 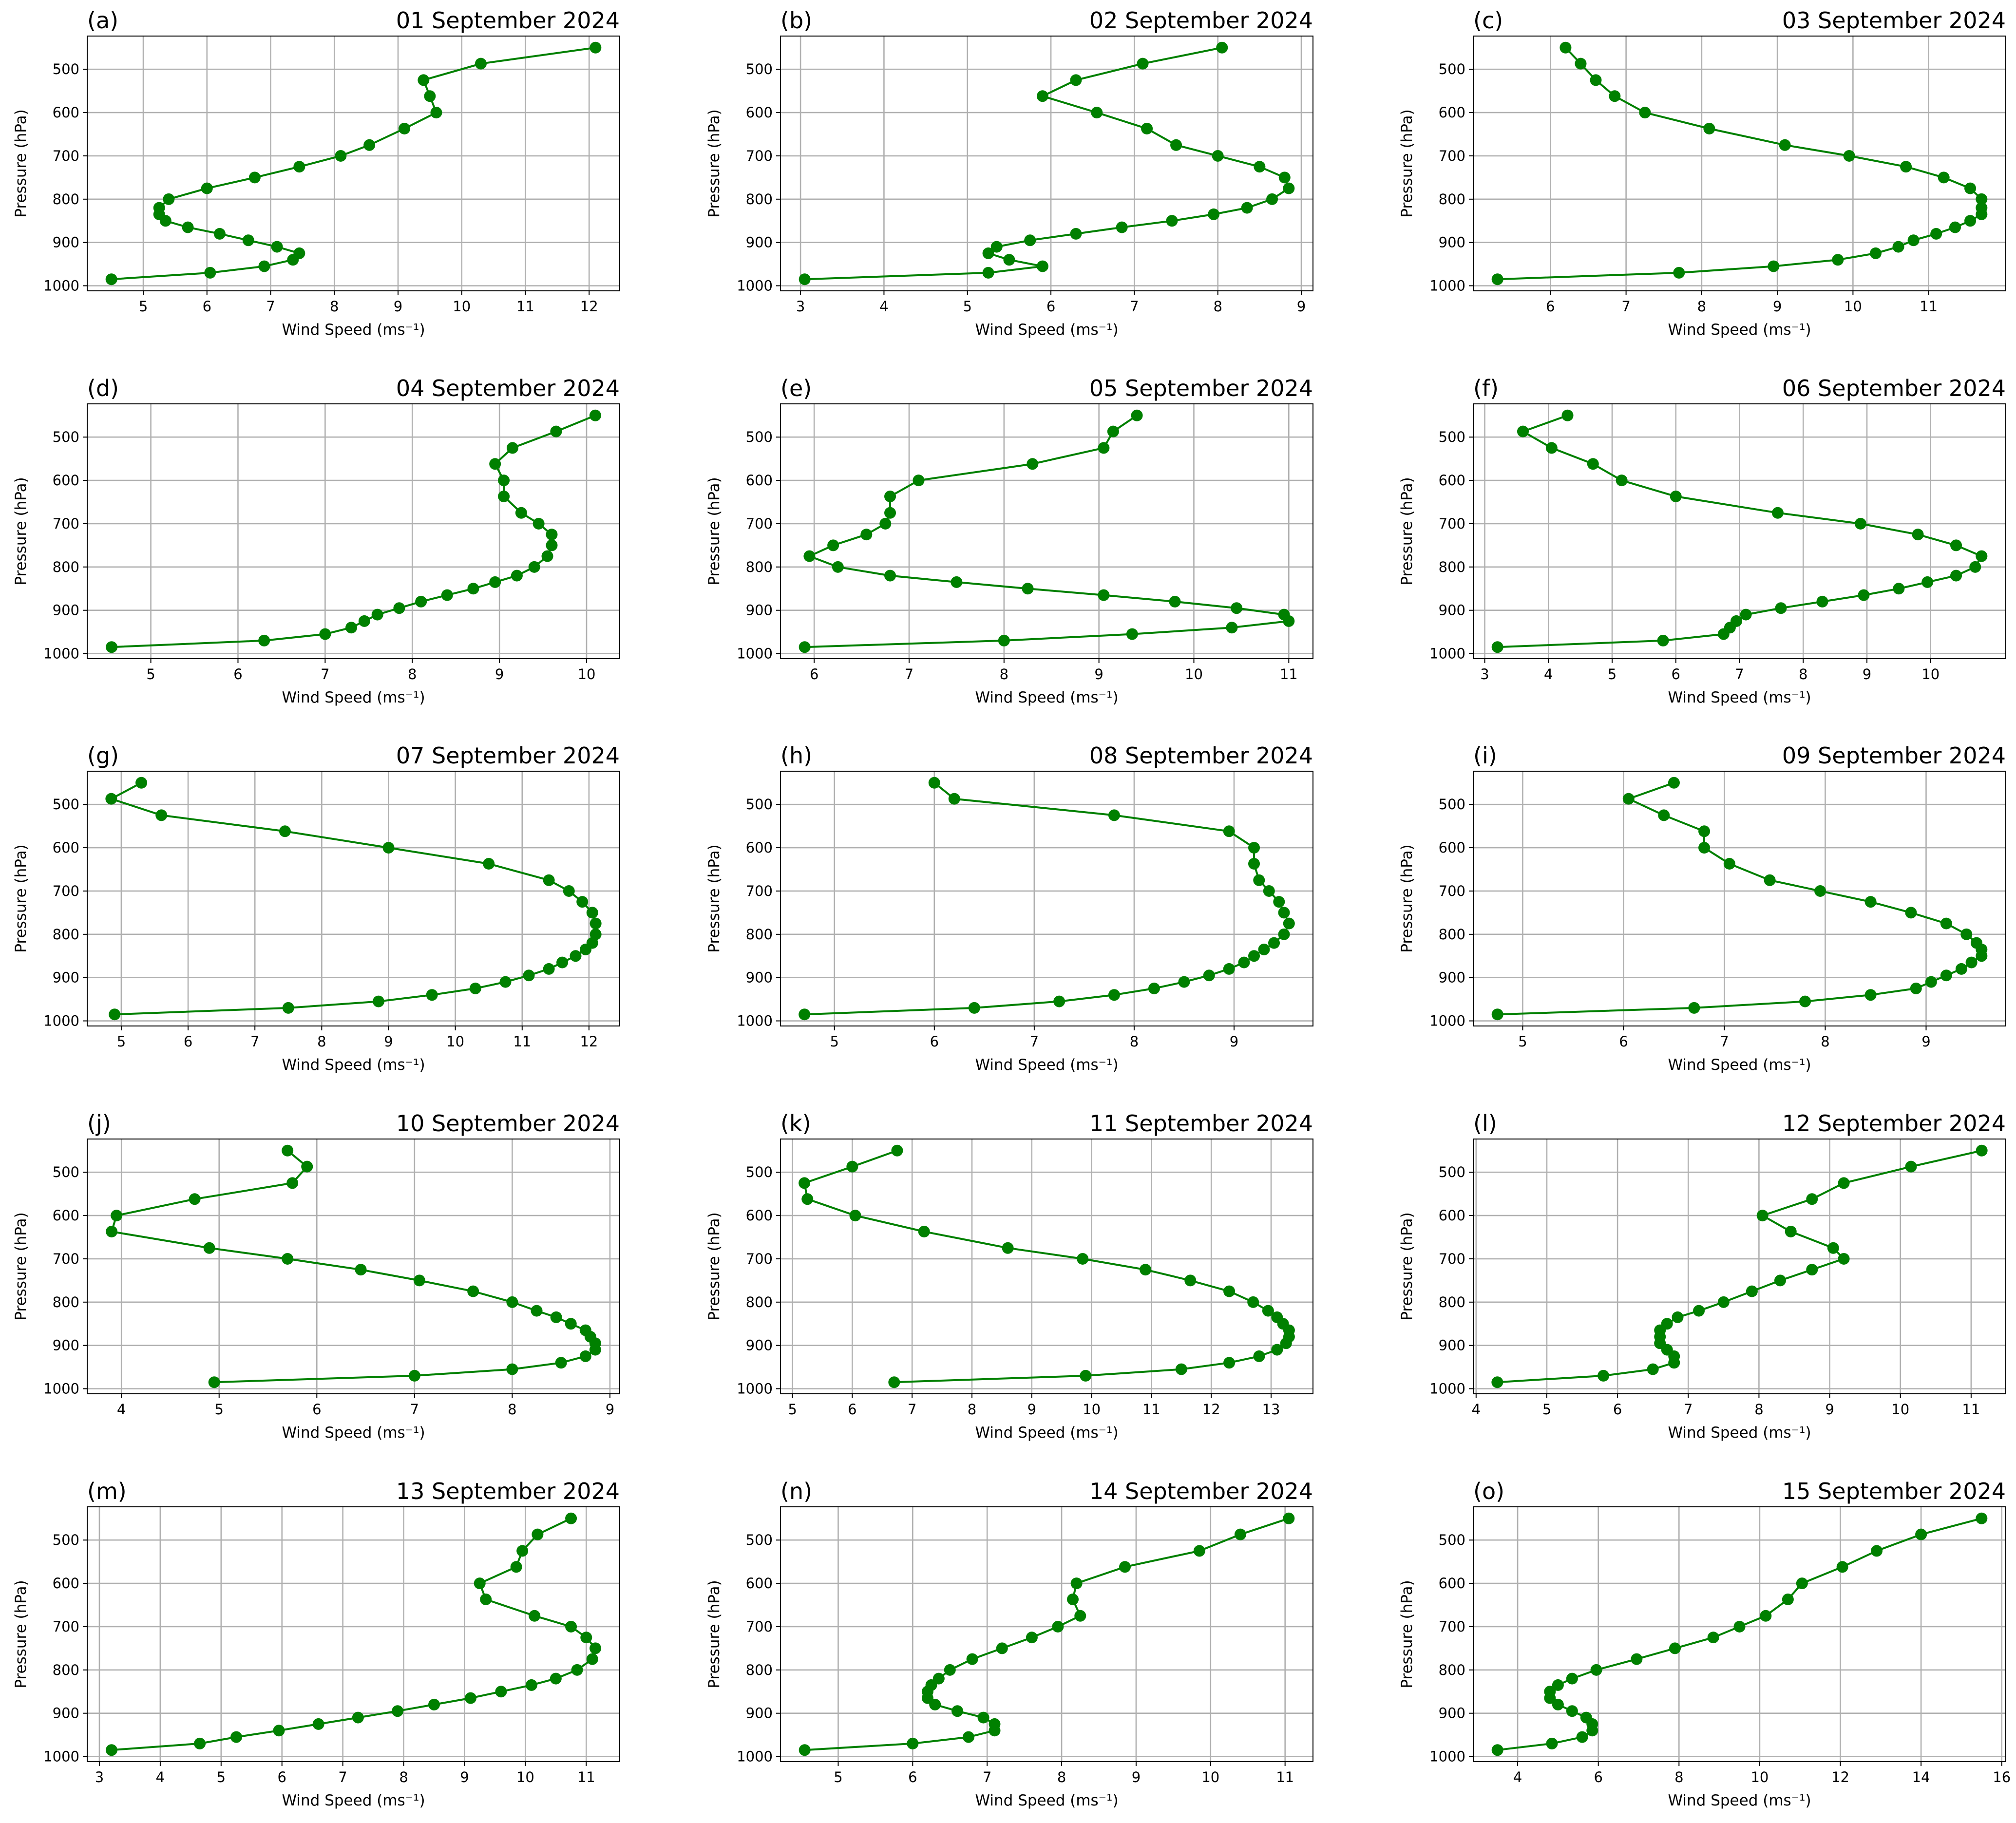 I want to click on panel-label: (h), so click(x=796, y=756).